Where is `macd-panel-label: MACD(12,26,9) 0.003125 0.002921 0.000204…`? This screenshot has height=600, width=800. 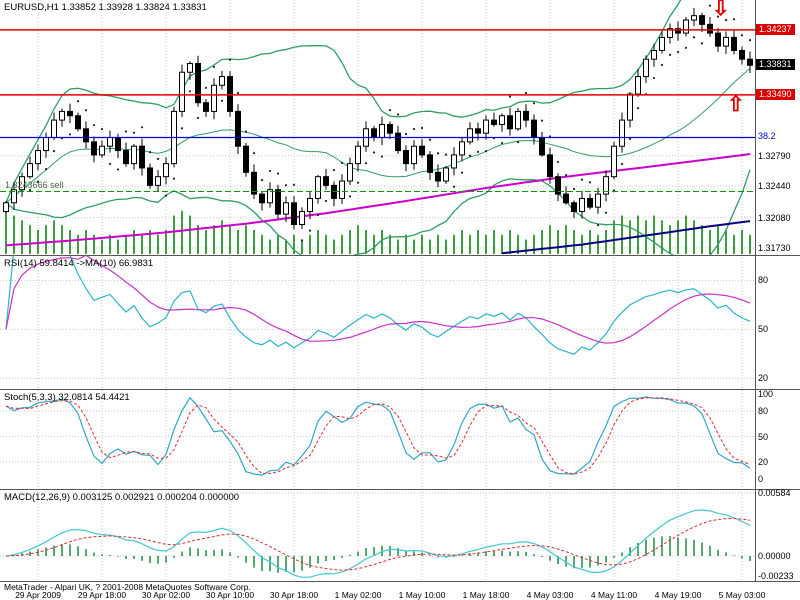
macd-panel-label: MACD(12,26,9) 0.003125 0.002921 0.000204… is located at coordinates (122, 497).